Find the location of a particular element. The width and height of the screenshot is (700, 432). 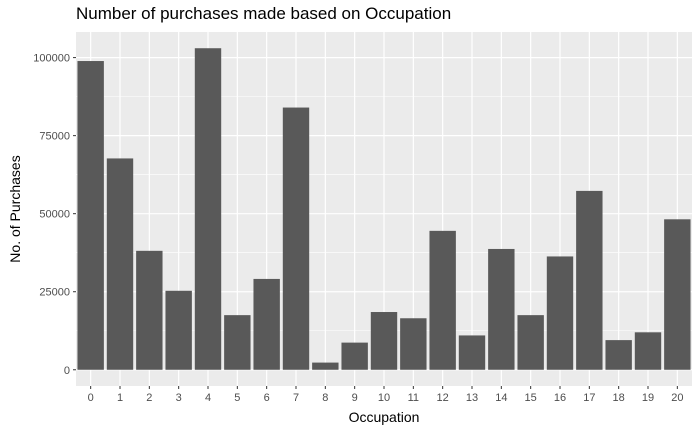

x-tick-label: 0 is located at coordinates (91, 398).